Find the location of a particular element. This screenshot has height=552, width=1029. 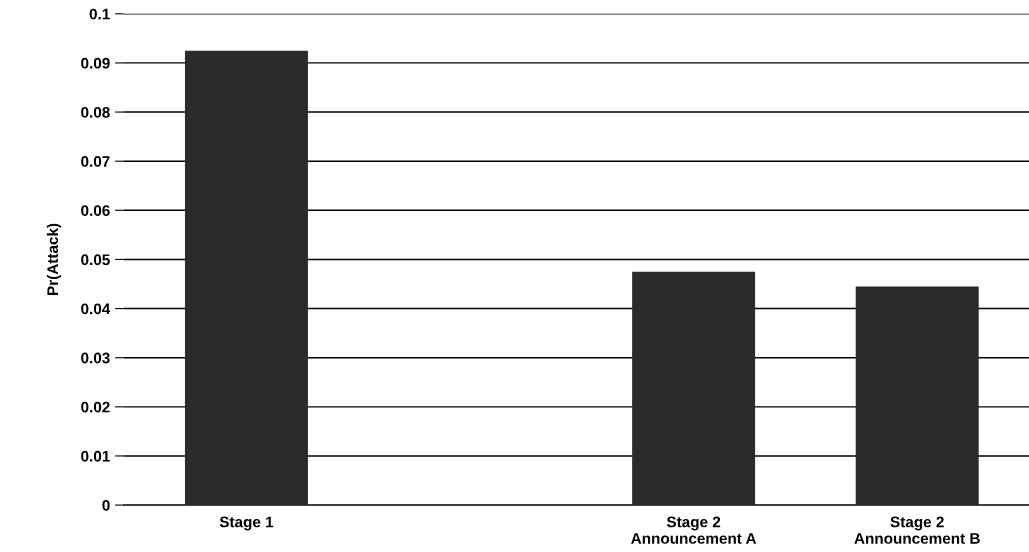

y-tick-label: 0.03 is located at coordinates (95, 358).